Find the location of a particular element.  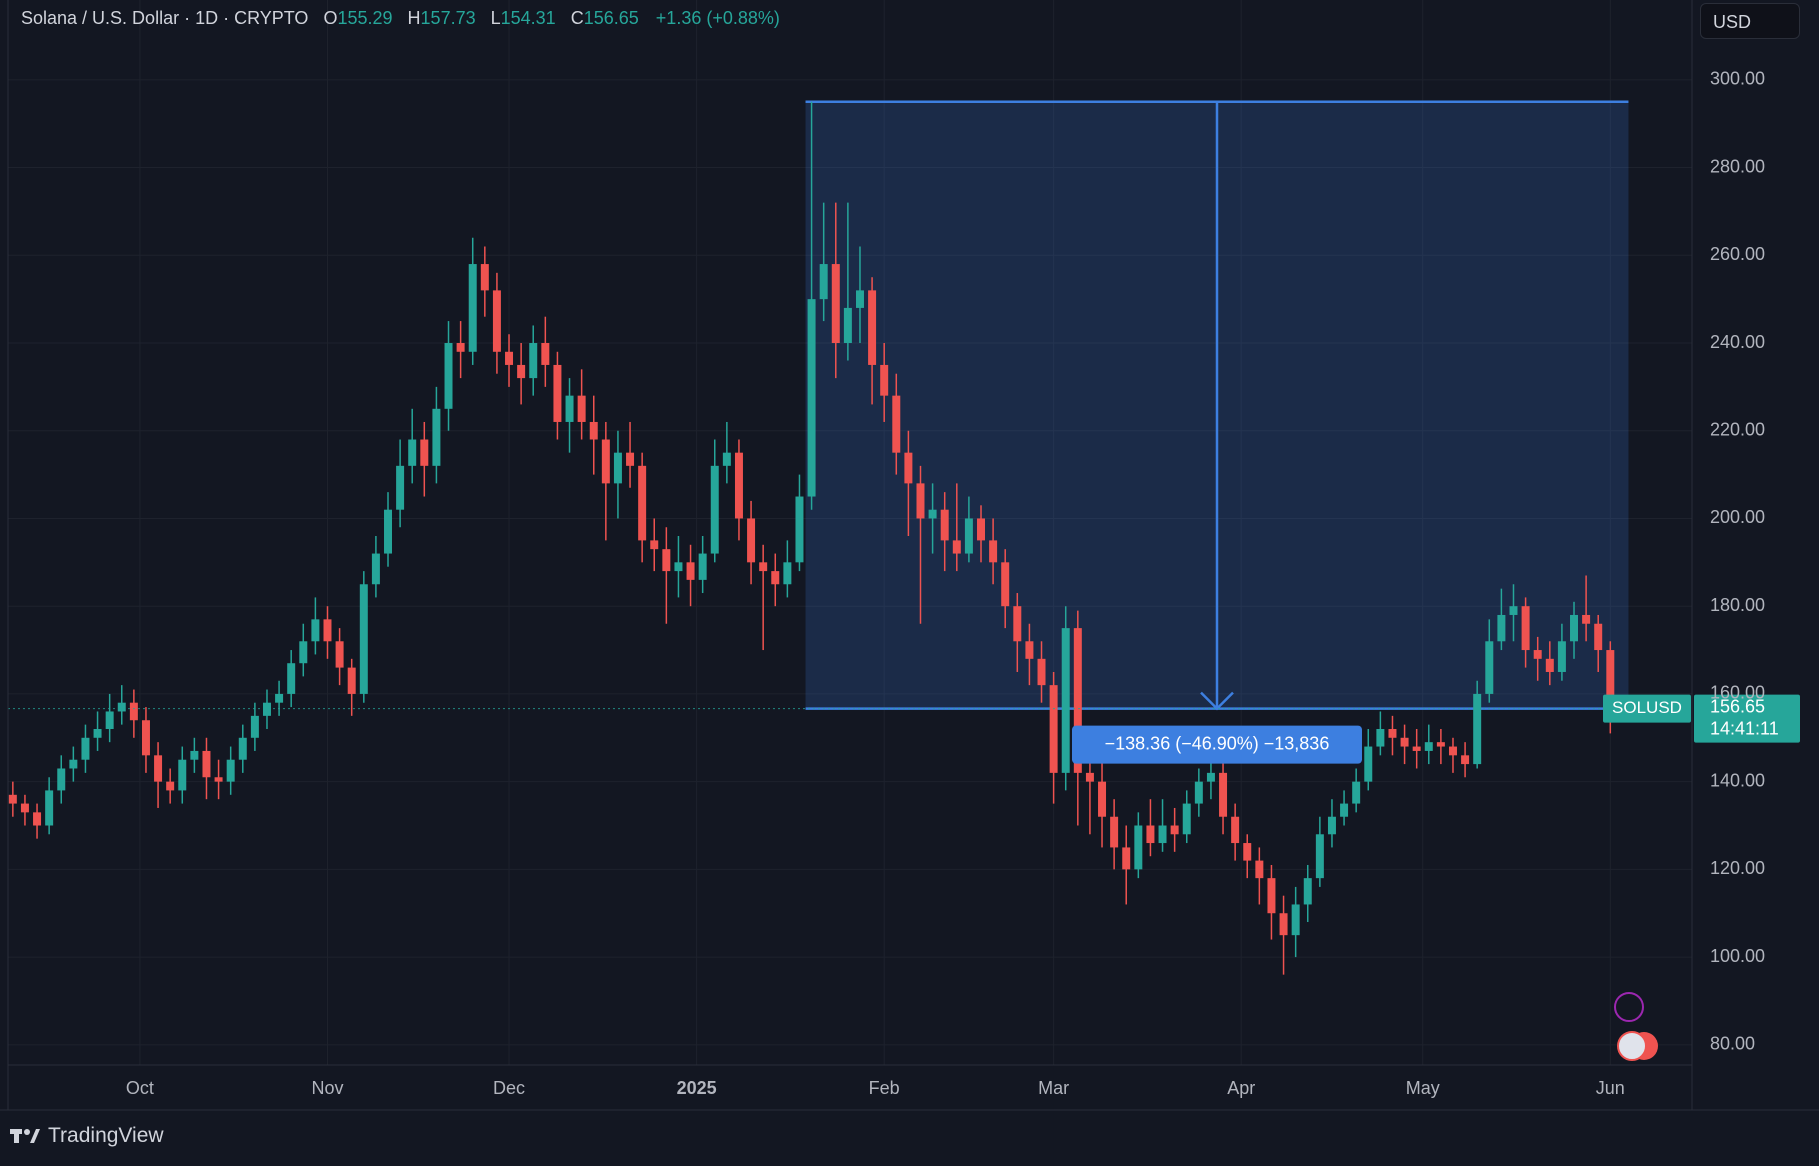

x-tick-label: 2025 is located at coordinates (697, 1088).